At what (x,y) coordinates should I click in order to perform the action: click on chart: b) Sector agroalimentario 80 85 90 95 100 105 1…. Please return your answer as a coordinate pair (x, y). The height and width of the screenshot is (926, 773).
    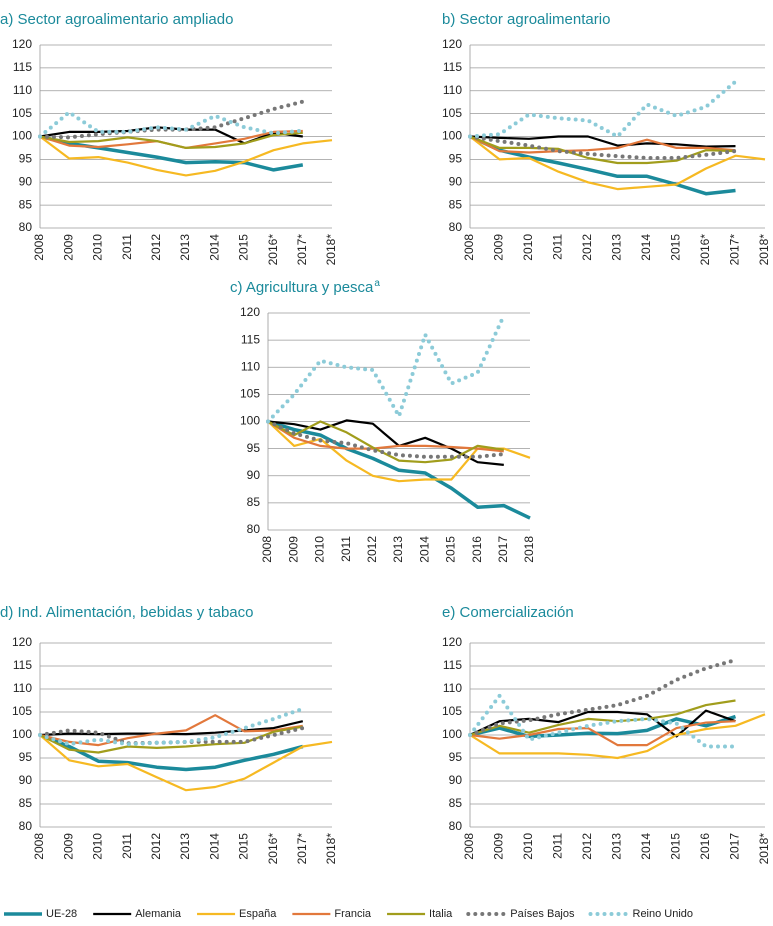
    Looking at the image, I should click on (606, 138).